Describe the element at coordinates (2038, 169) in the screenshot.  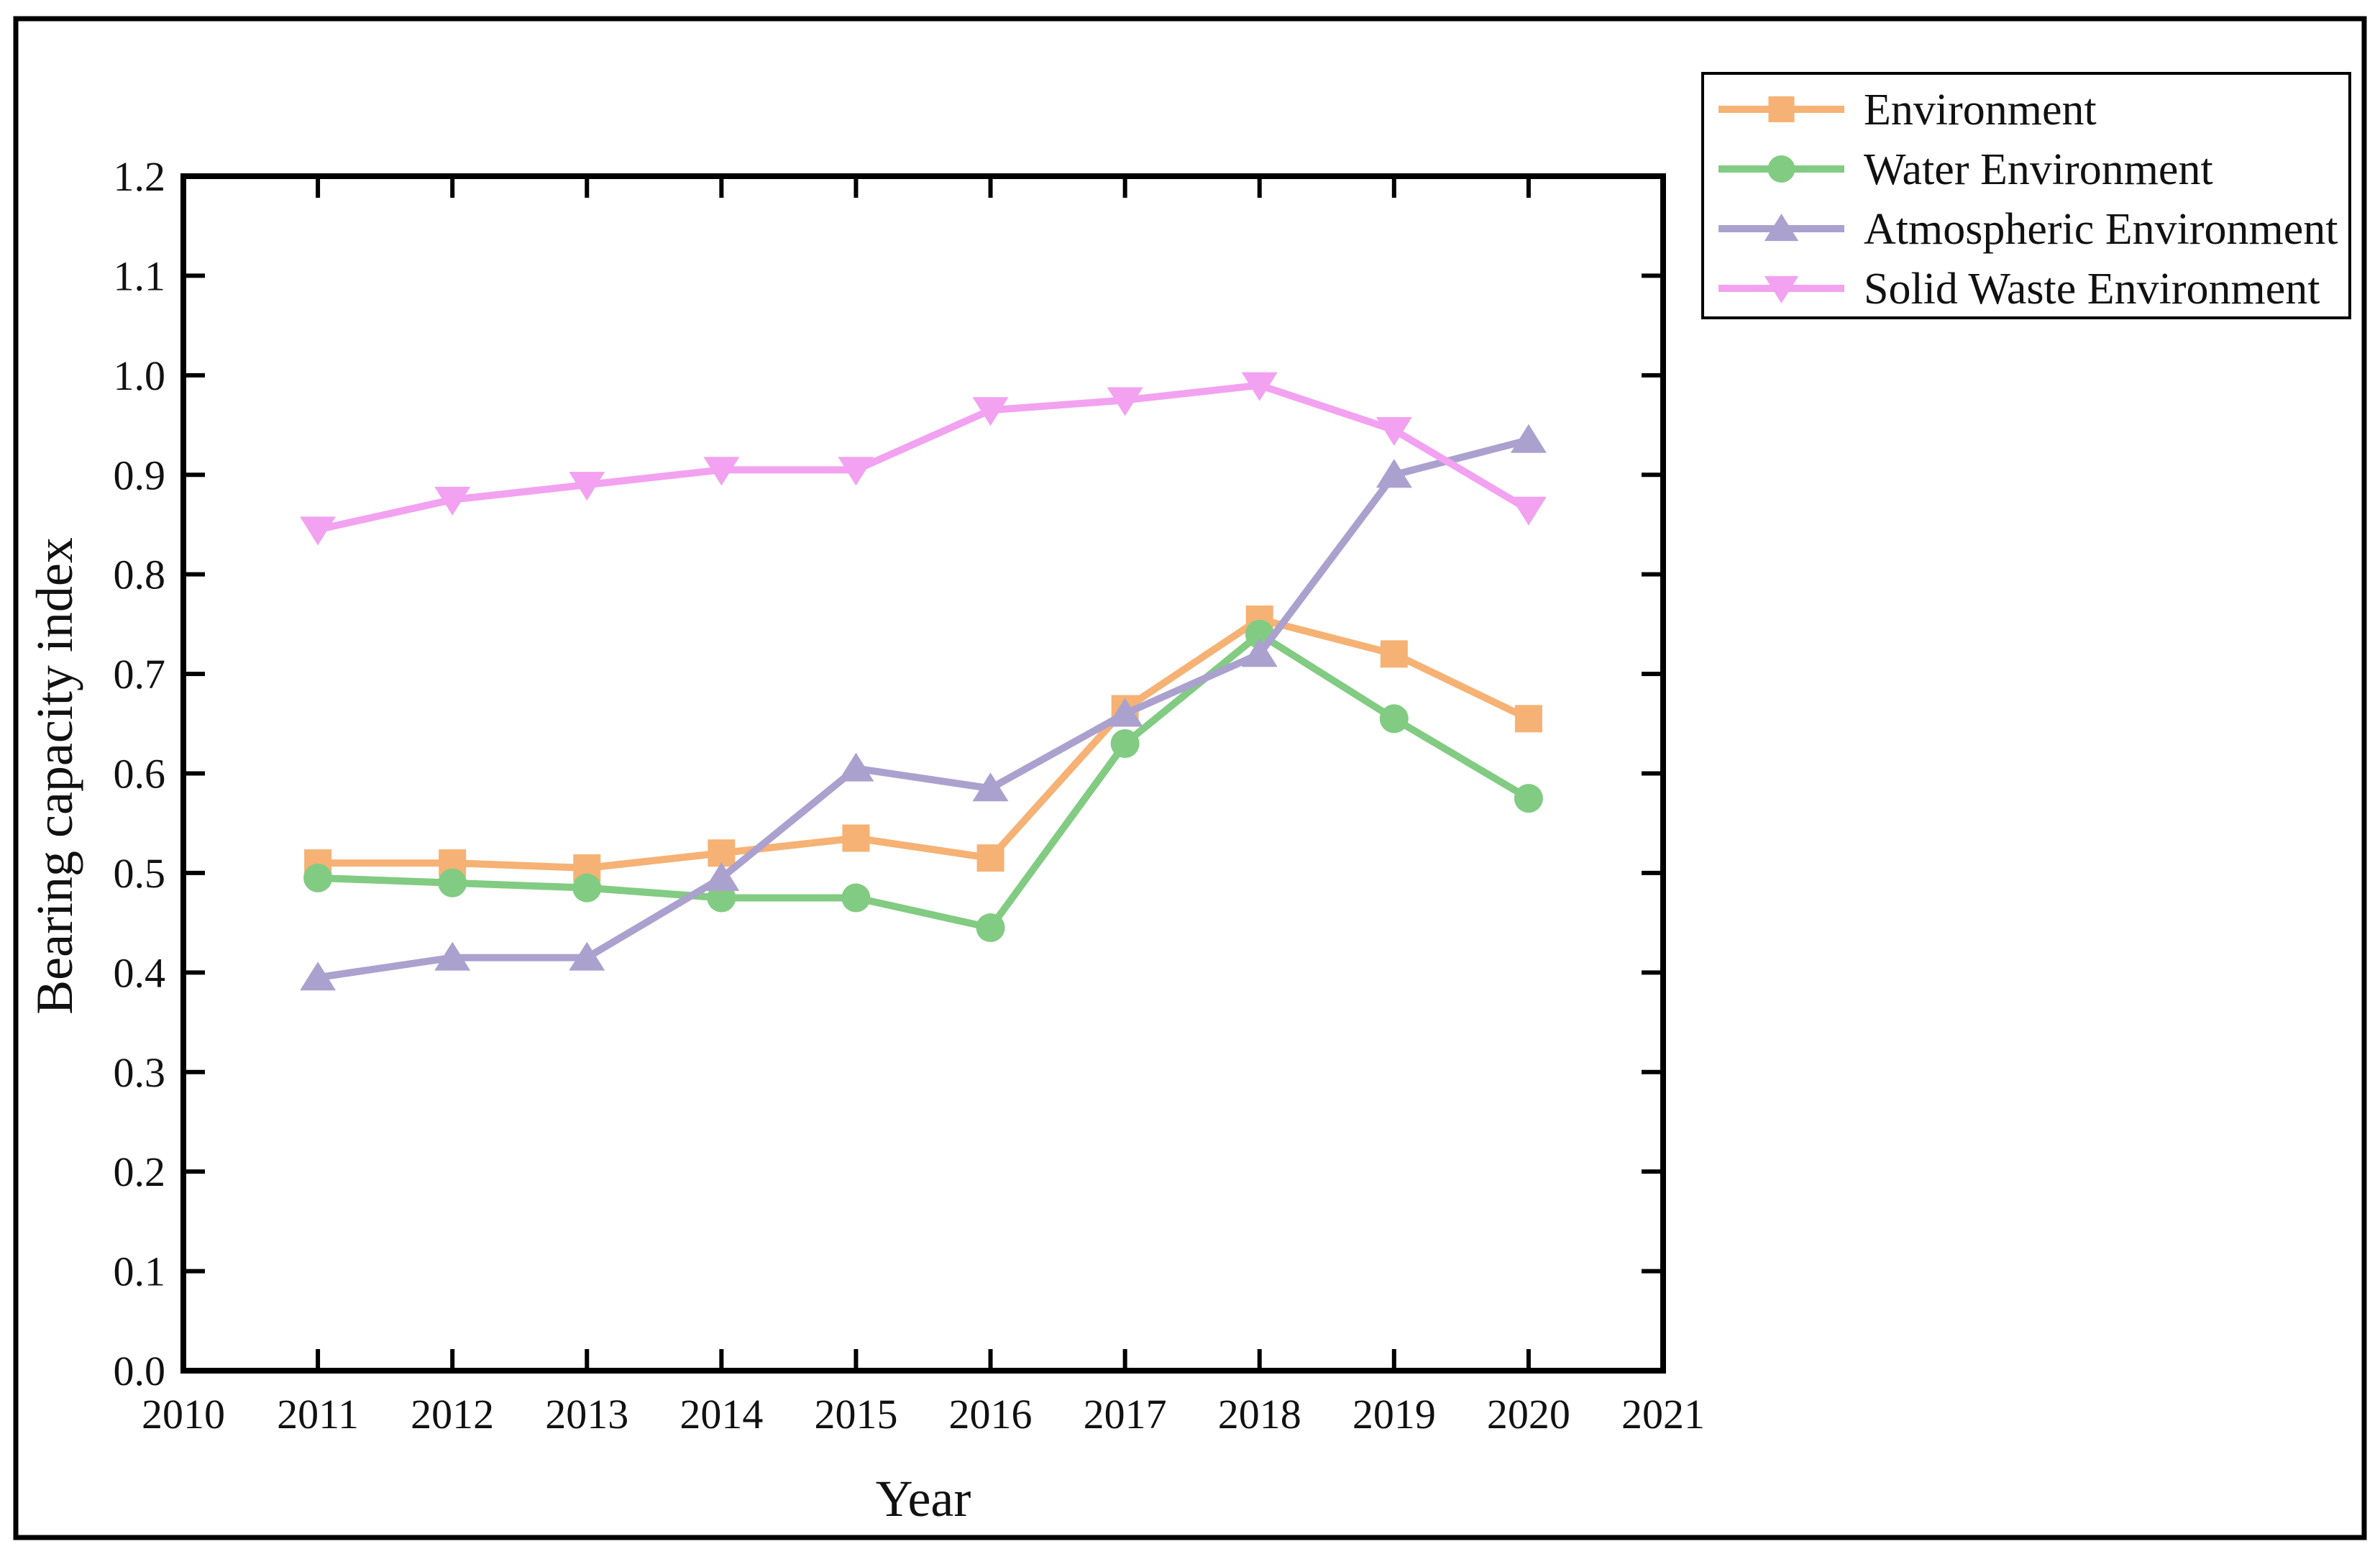
I see `legend-label: Water Environment` at that location.